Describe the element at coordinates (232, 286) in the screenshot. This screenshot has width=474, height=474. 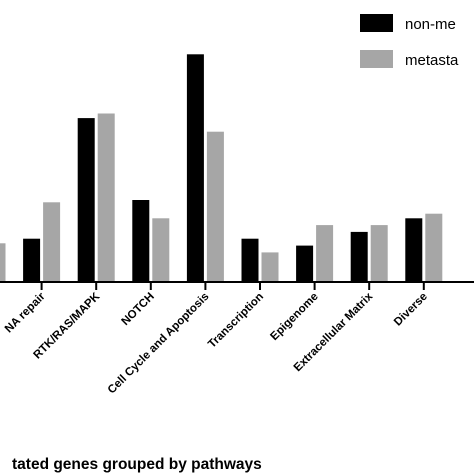
I see `x-ticks-group` at that location.